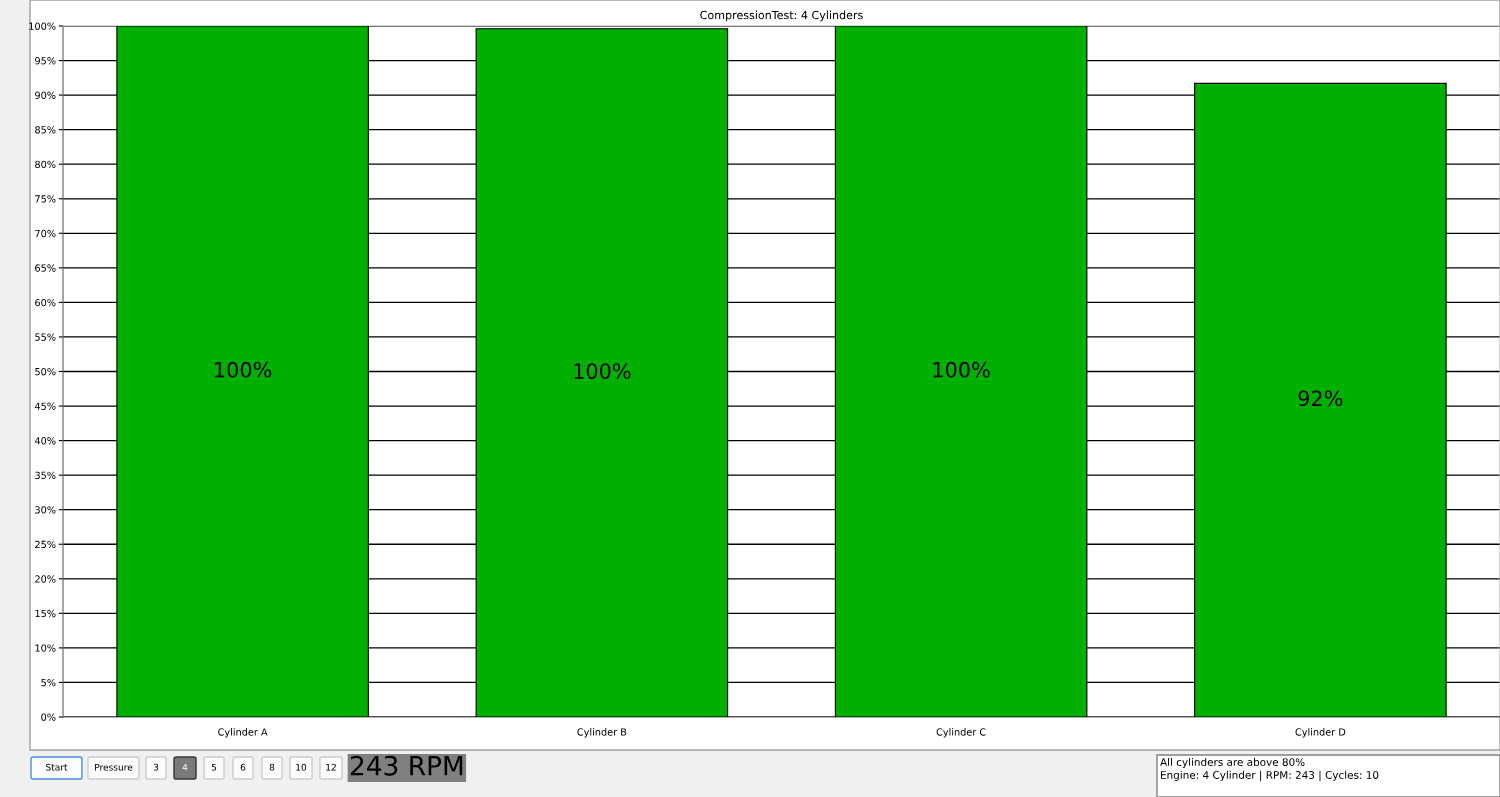 The height and width of the screenshot is (797, 1500). What do you see at coordinates (45, 441) in the screenshot?
I see `y-tick-label: 40%` at bounding box center [45, 441].